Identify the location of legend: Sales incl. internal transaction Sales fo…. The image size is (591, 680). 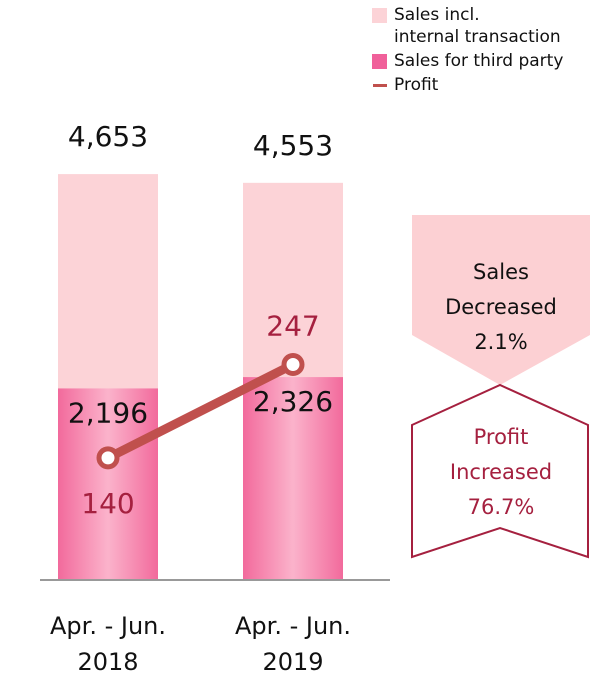
(467, 51).